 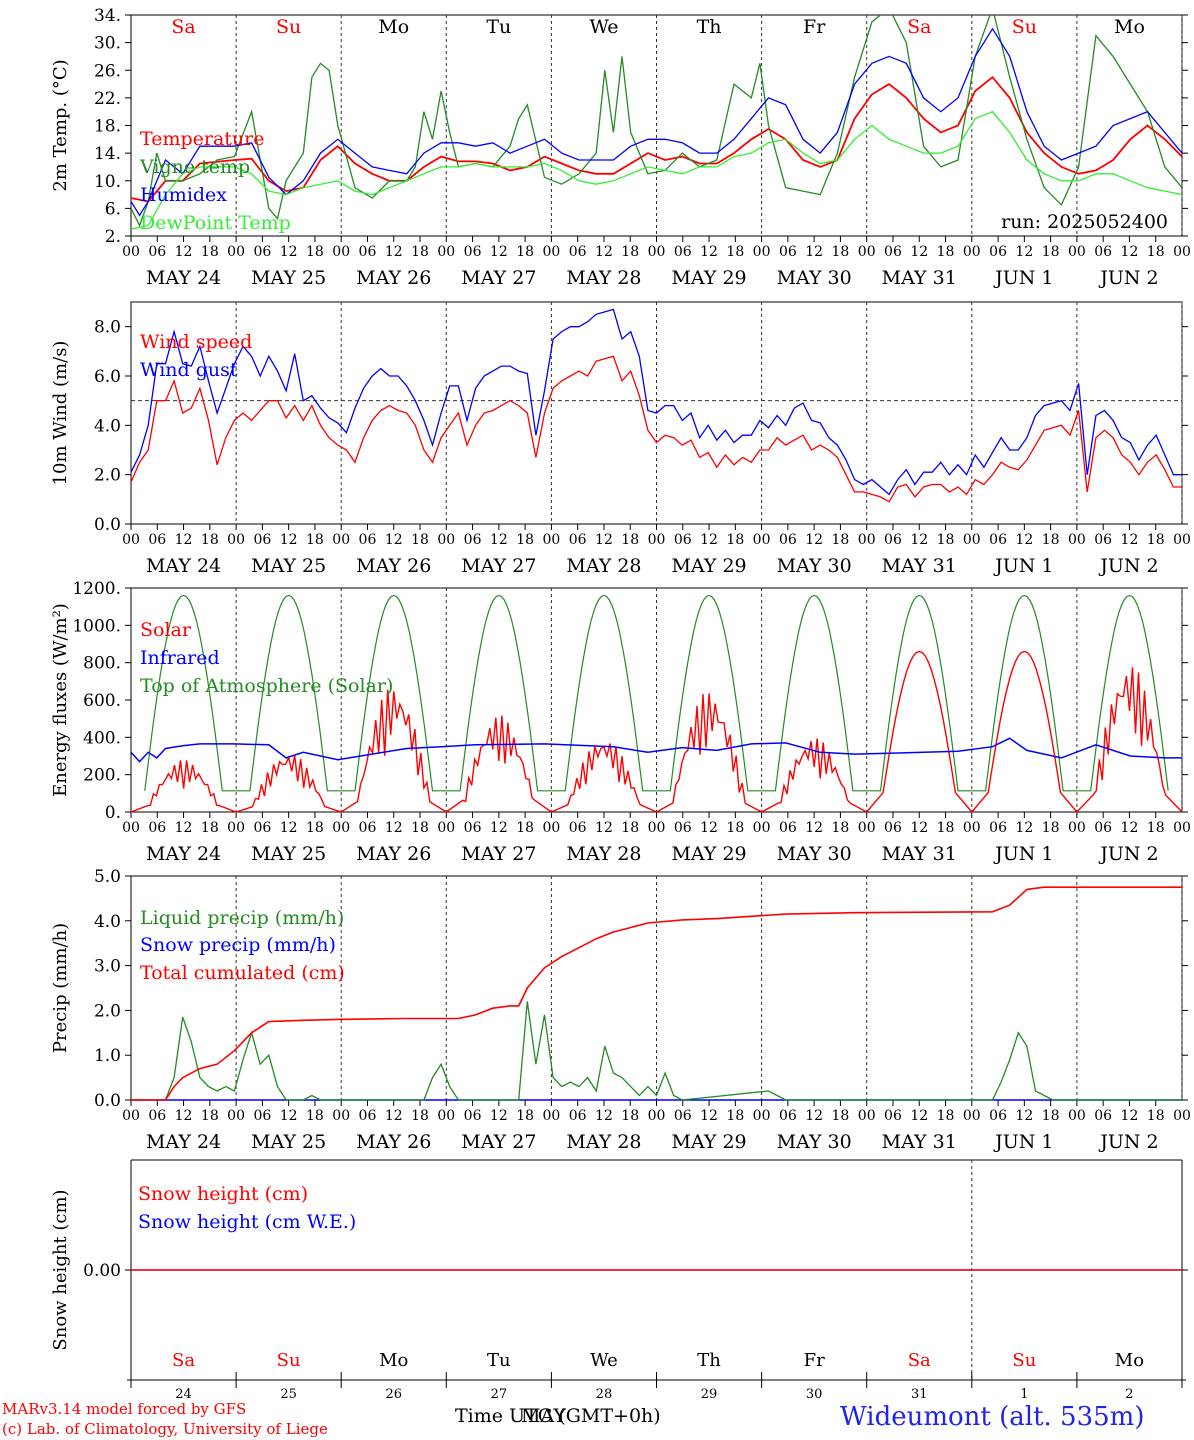 What do you see at coordinates (814, 1142) in the screenshot?
I see `date-label: MAY 30` at bounding box center [814, 1142].